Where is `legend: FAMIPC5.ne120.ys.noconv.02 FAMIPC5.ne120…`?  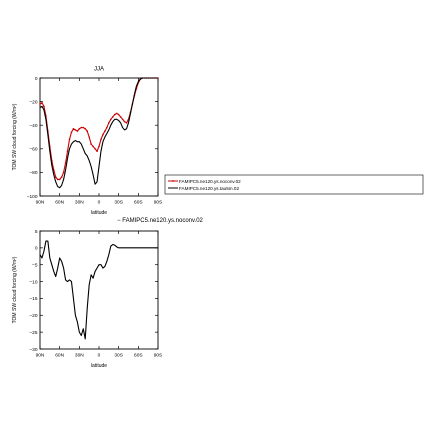 legend: FAMIPC5.ne120.ys.noconv.02 FAMIPC5.ne120… is located at coordinates (294, 184).